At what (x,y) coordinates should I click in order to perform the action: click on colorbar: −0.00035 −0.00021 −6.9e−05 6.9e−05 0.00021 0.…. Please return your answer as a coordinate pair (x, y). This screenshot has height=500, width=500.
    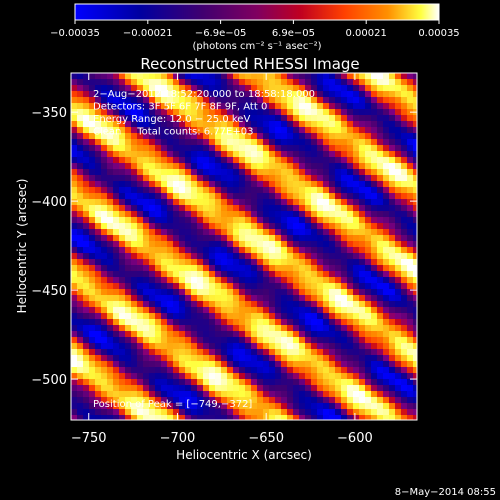
    Looking at the image, I should click on (255, 27).